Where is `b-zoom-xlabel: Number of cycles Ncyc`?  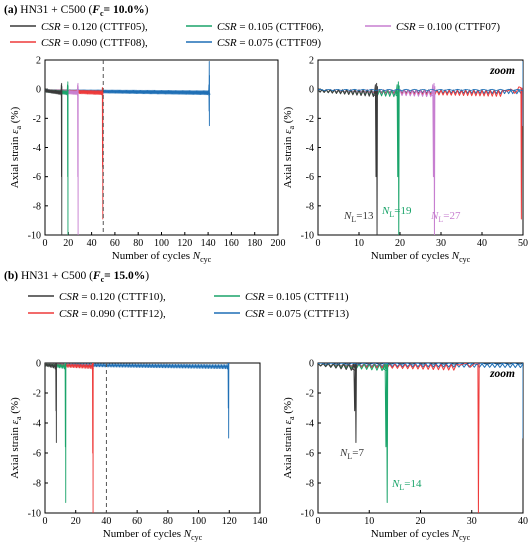 b-zoom-xlabel: Number of cycles Ncyc is located at coordinates (421, 535).